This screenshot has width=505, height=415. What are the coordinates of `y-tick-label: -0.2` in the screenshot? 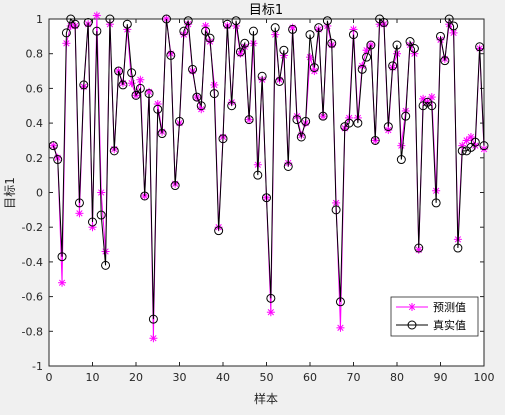 It's located at (32, 227).